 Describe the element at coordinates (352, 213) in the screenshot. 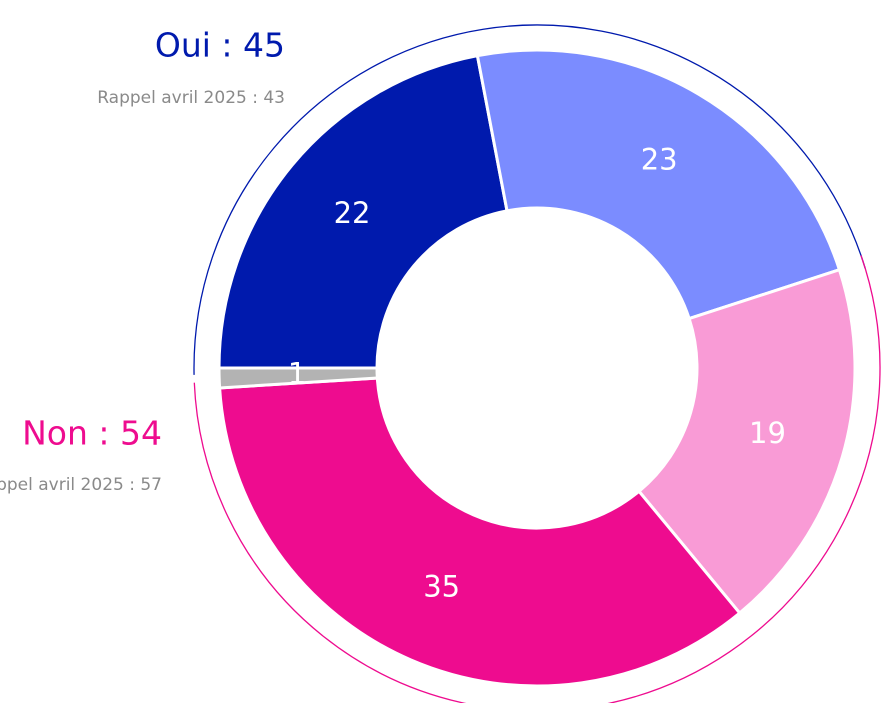

I see `segment-label: 22` at that location.